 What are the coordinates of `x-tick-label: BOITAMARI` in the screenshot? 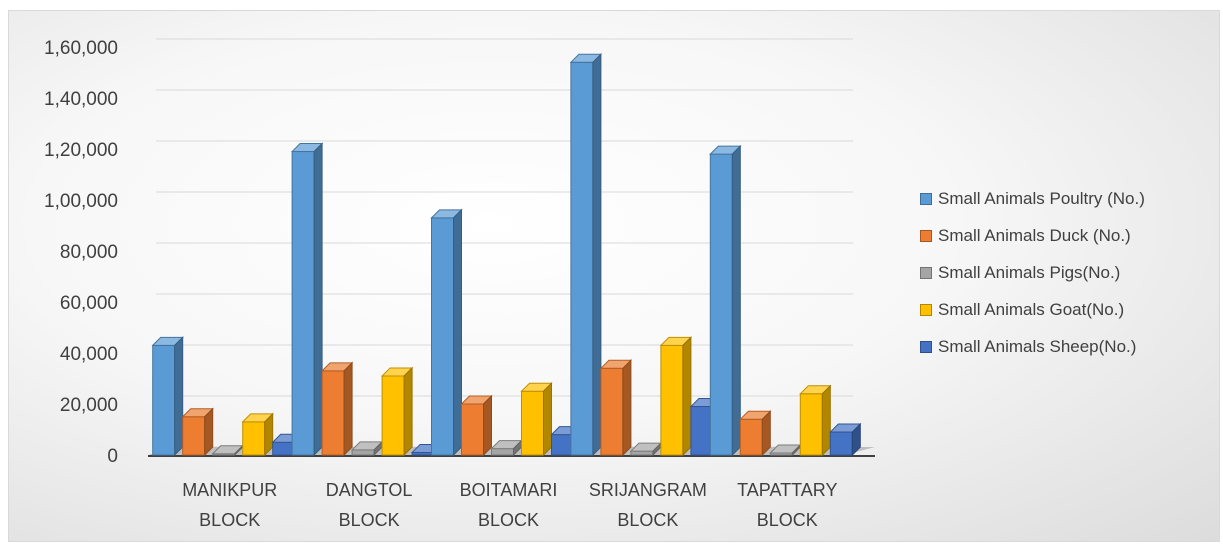 It's located at (509, 490).